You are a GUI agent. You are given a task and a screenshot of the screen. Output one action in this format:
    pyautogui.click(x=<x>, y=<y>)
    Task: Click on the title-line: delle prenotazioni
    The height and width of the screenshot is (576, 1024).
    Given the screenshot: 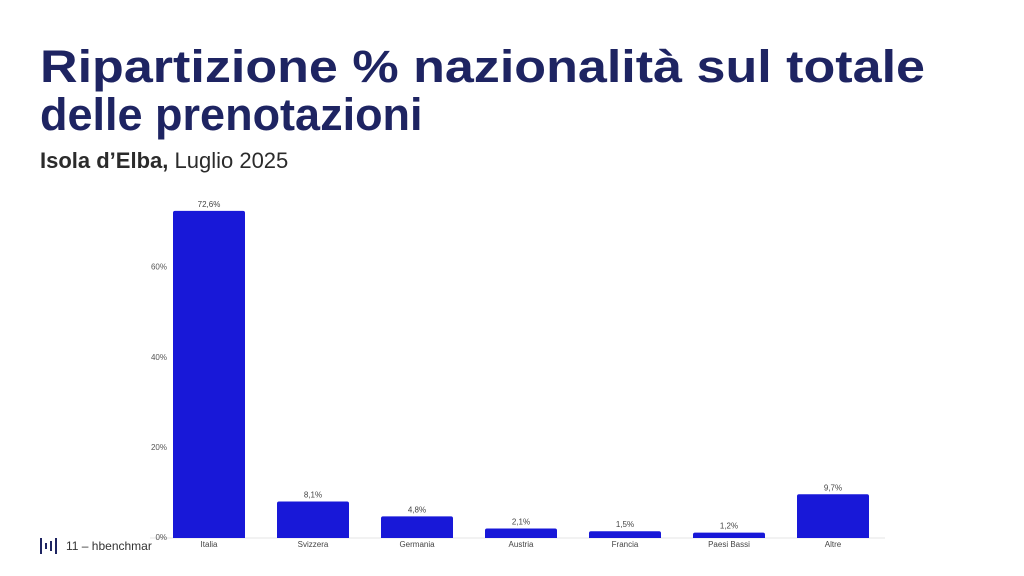 What is the action you would take?
    pyautogui.click(x=231, y=114)
    